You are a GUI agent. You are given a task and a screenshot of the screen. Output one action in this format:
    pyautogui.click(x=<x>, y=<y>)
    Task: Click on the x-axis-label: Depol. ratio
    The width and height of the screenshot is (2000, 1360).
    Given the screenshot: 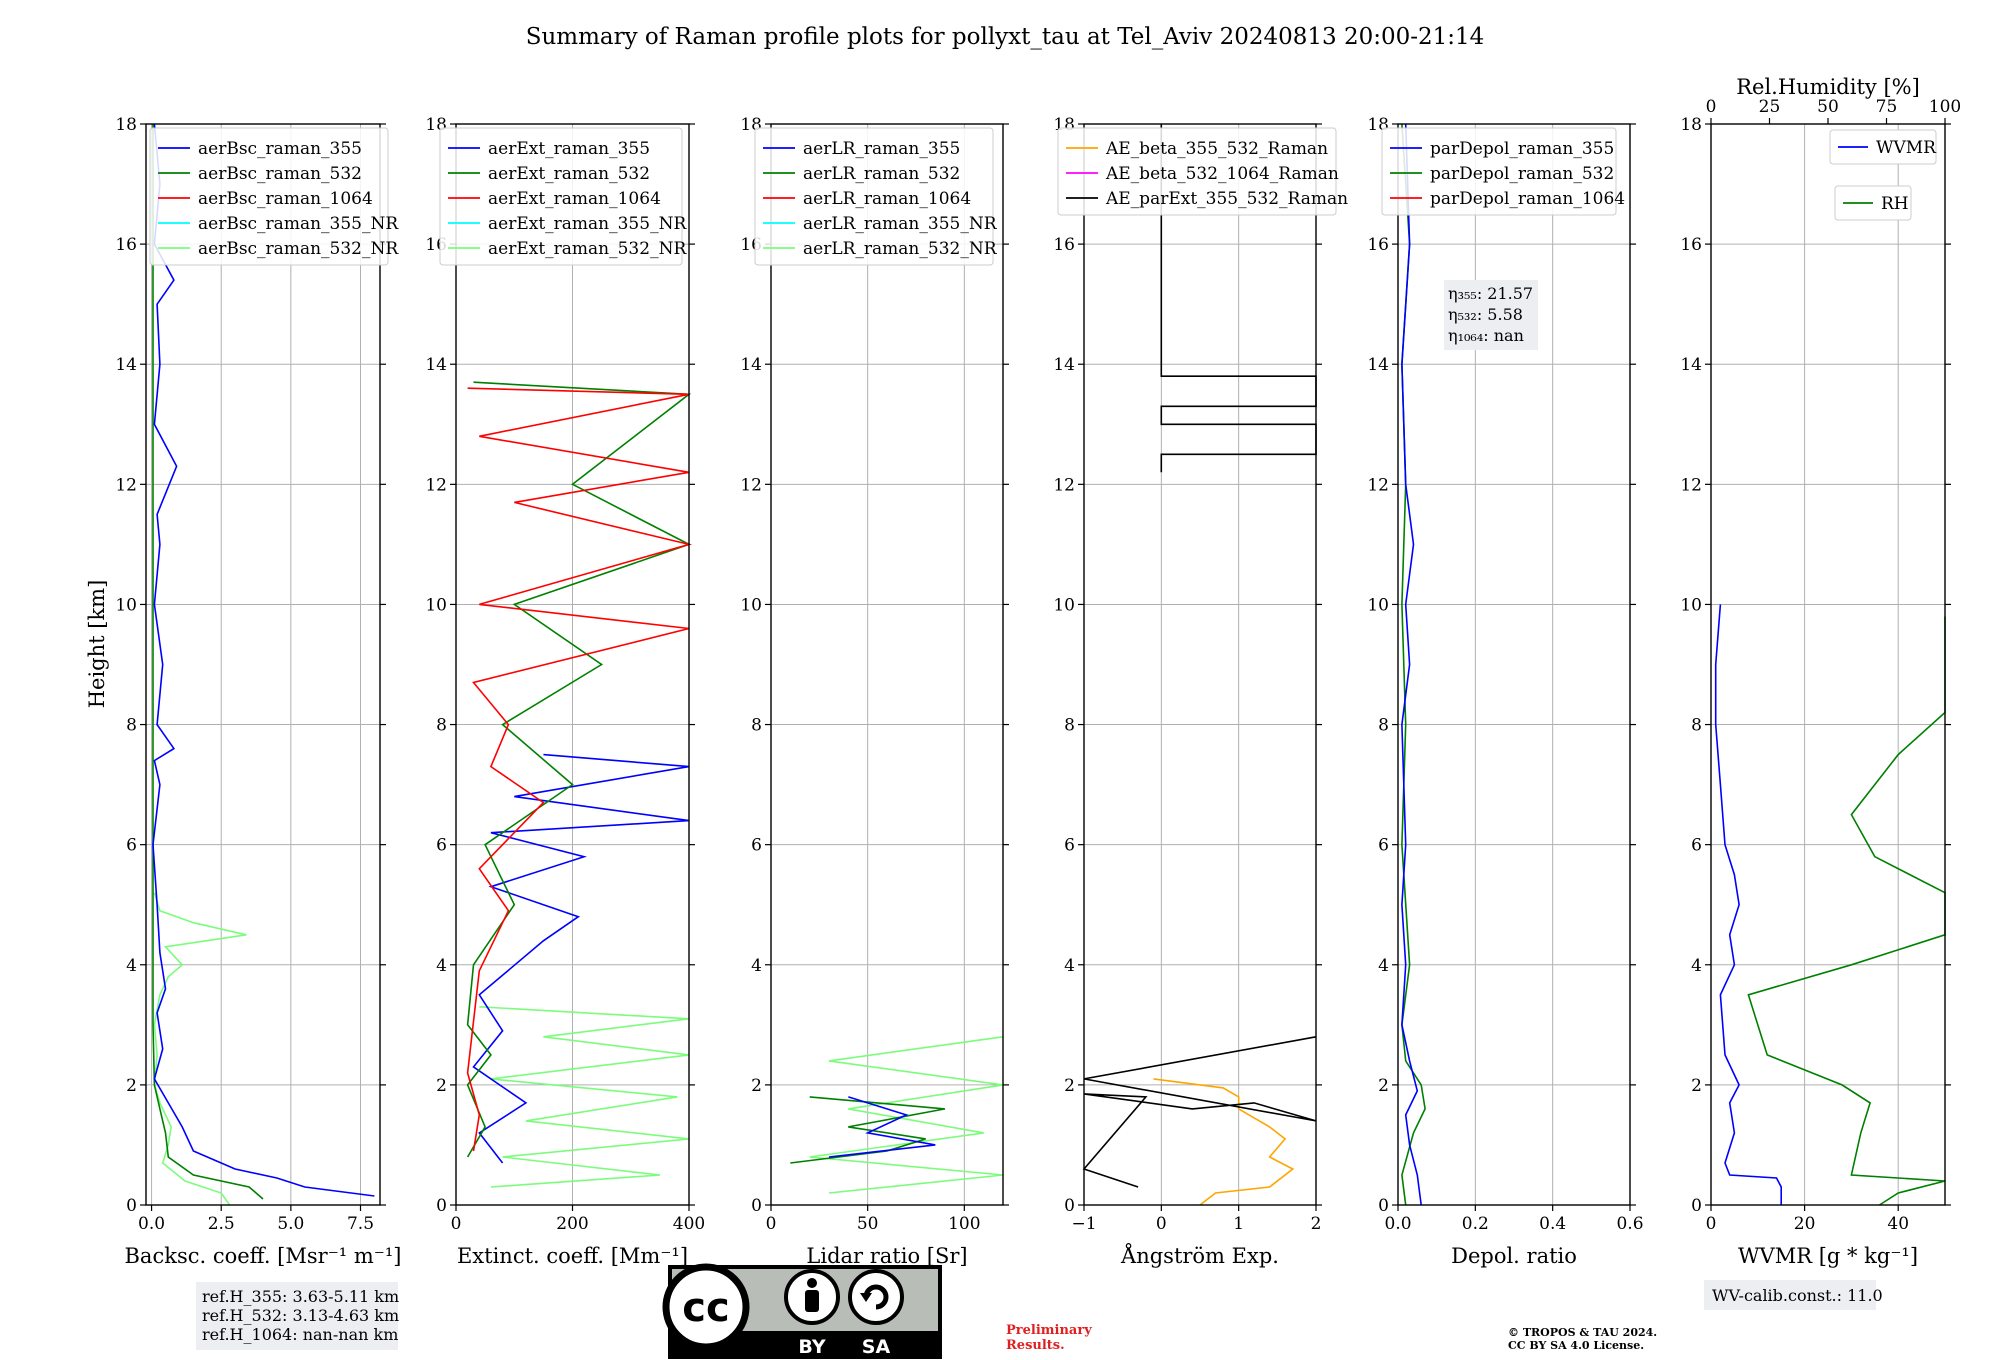 What is the action you would take?
    pyautogui.click(x=1514, y=1256)
    